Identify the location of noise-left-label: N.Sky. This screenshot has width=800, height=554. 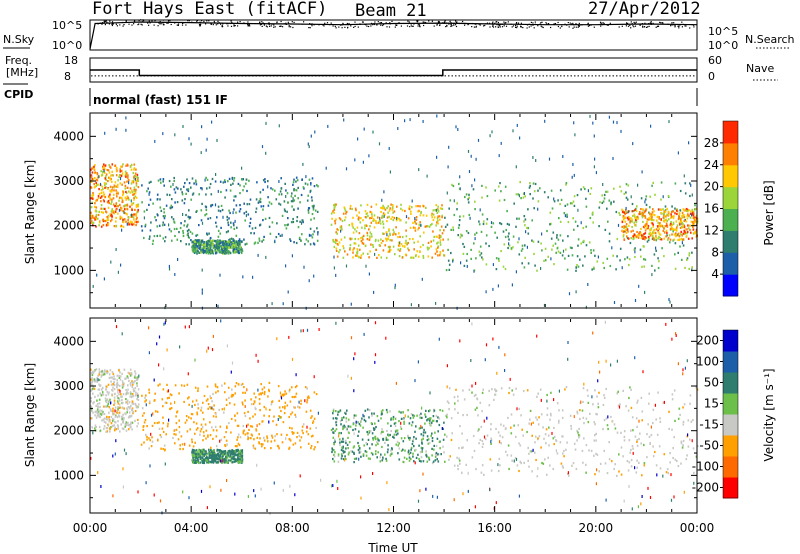
(19, 39).